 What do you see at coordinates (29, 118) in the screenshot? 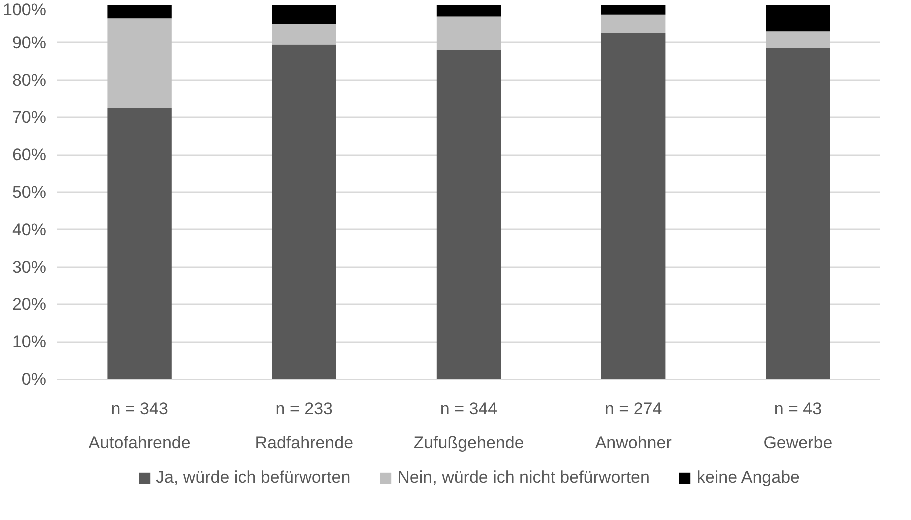
I see `y-tick-label: 70%` at bounding box center [29, 118].